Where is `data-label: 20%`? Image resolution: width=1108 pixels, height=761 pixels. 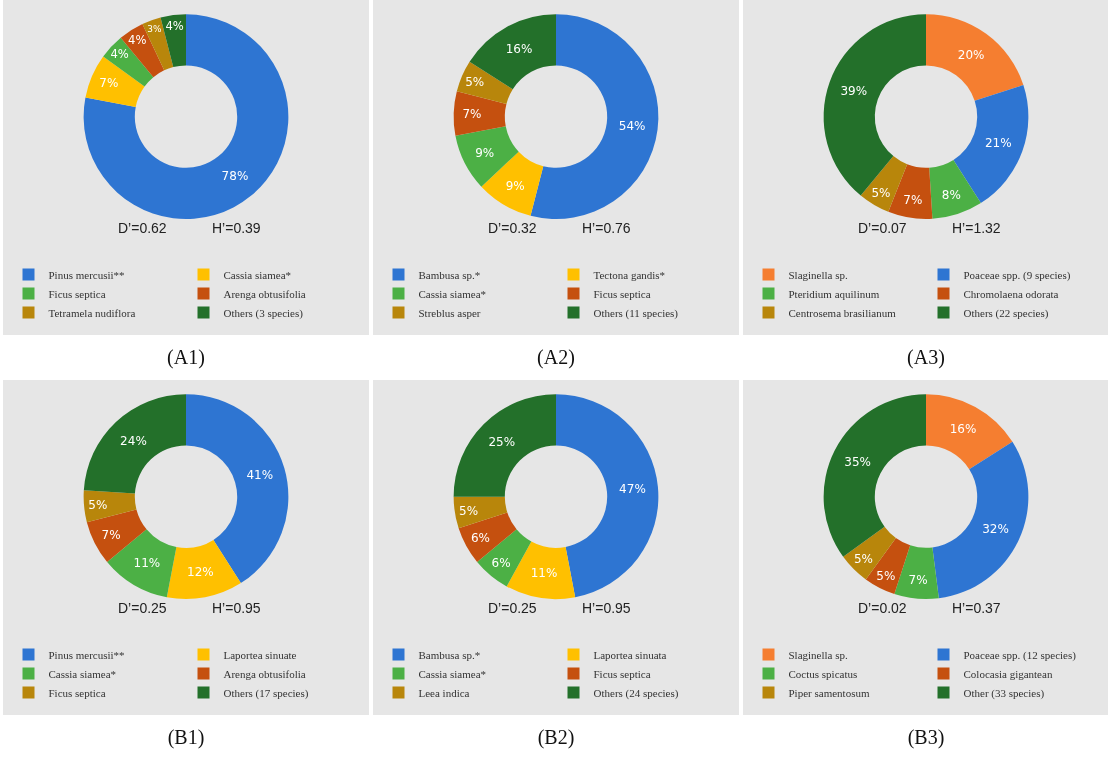
data-label: 20% is located at coordinates (971, 54).